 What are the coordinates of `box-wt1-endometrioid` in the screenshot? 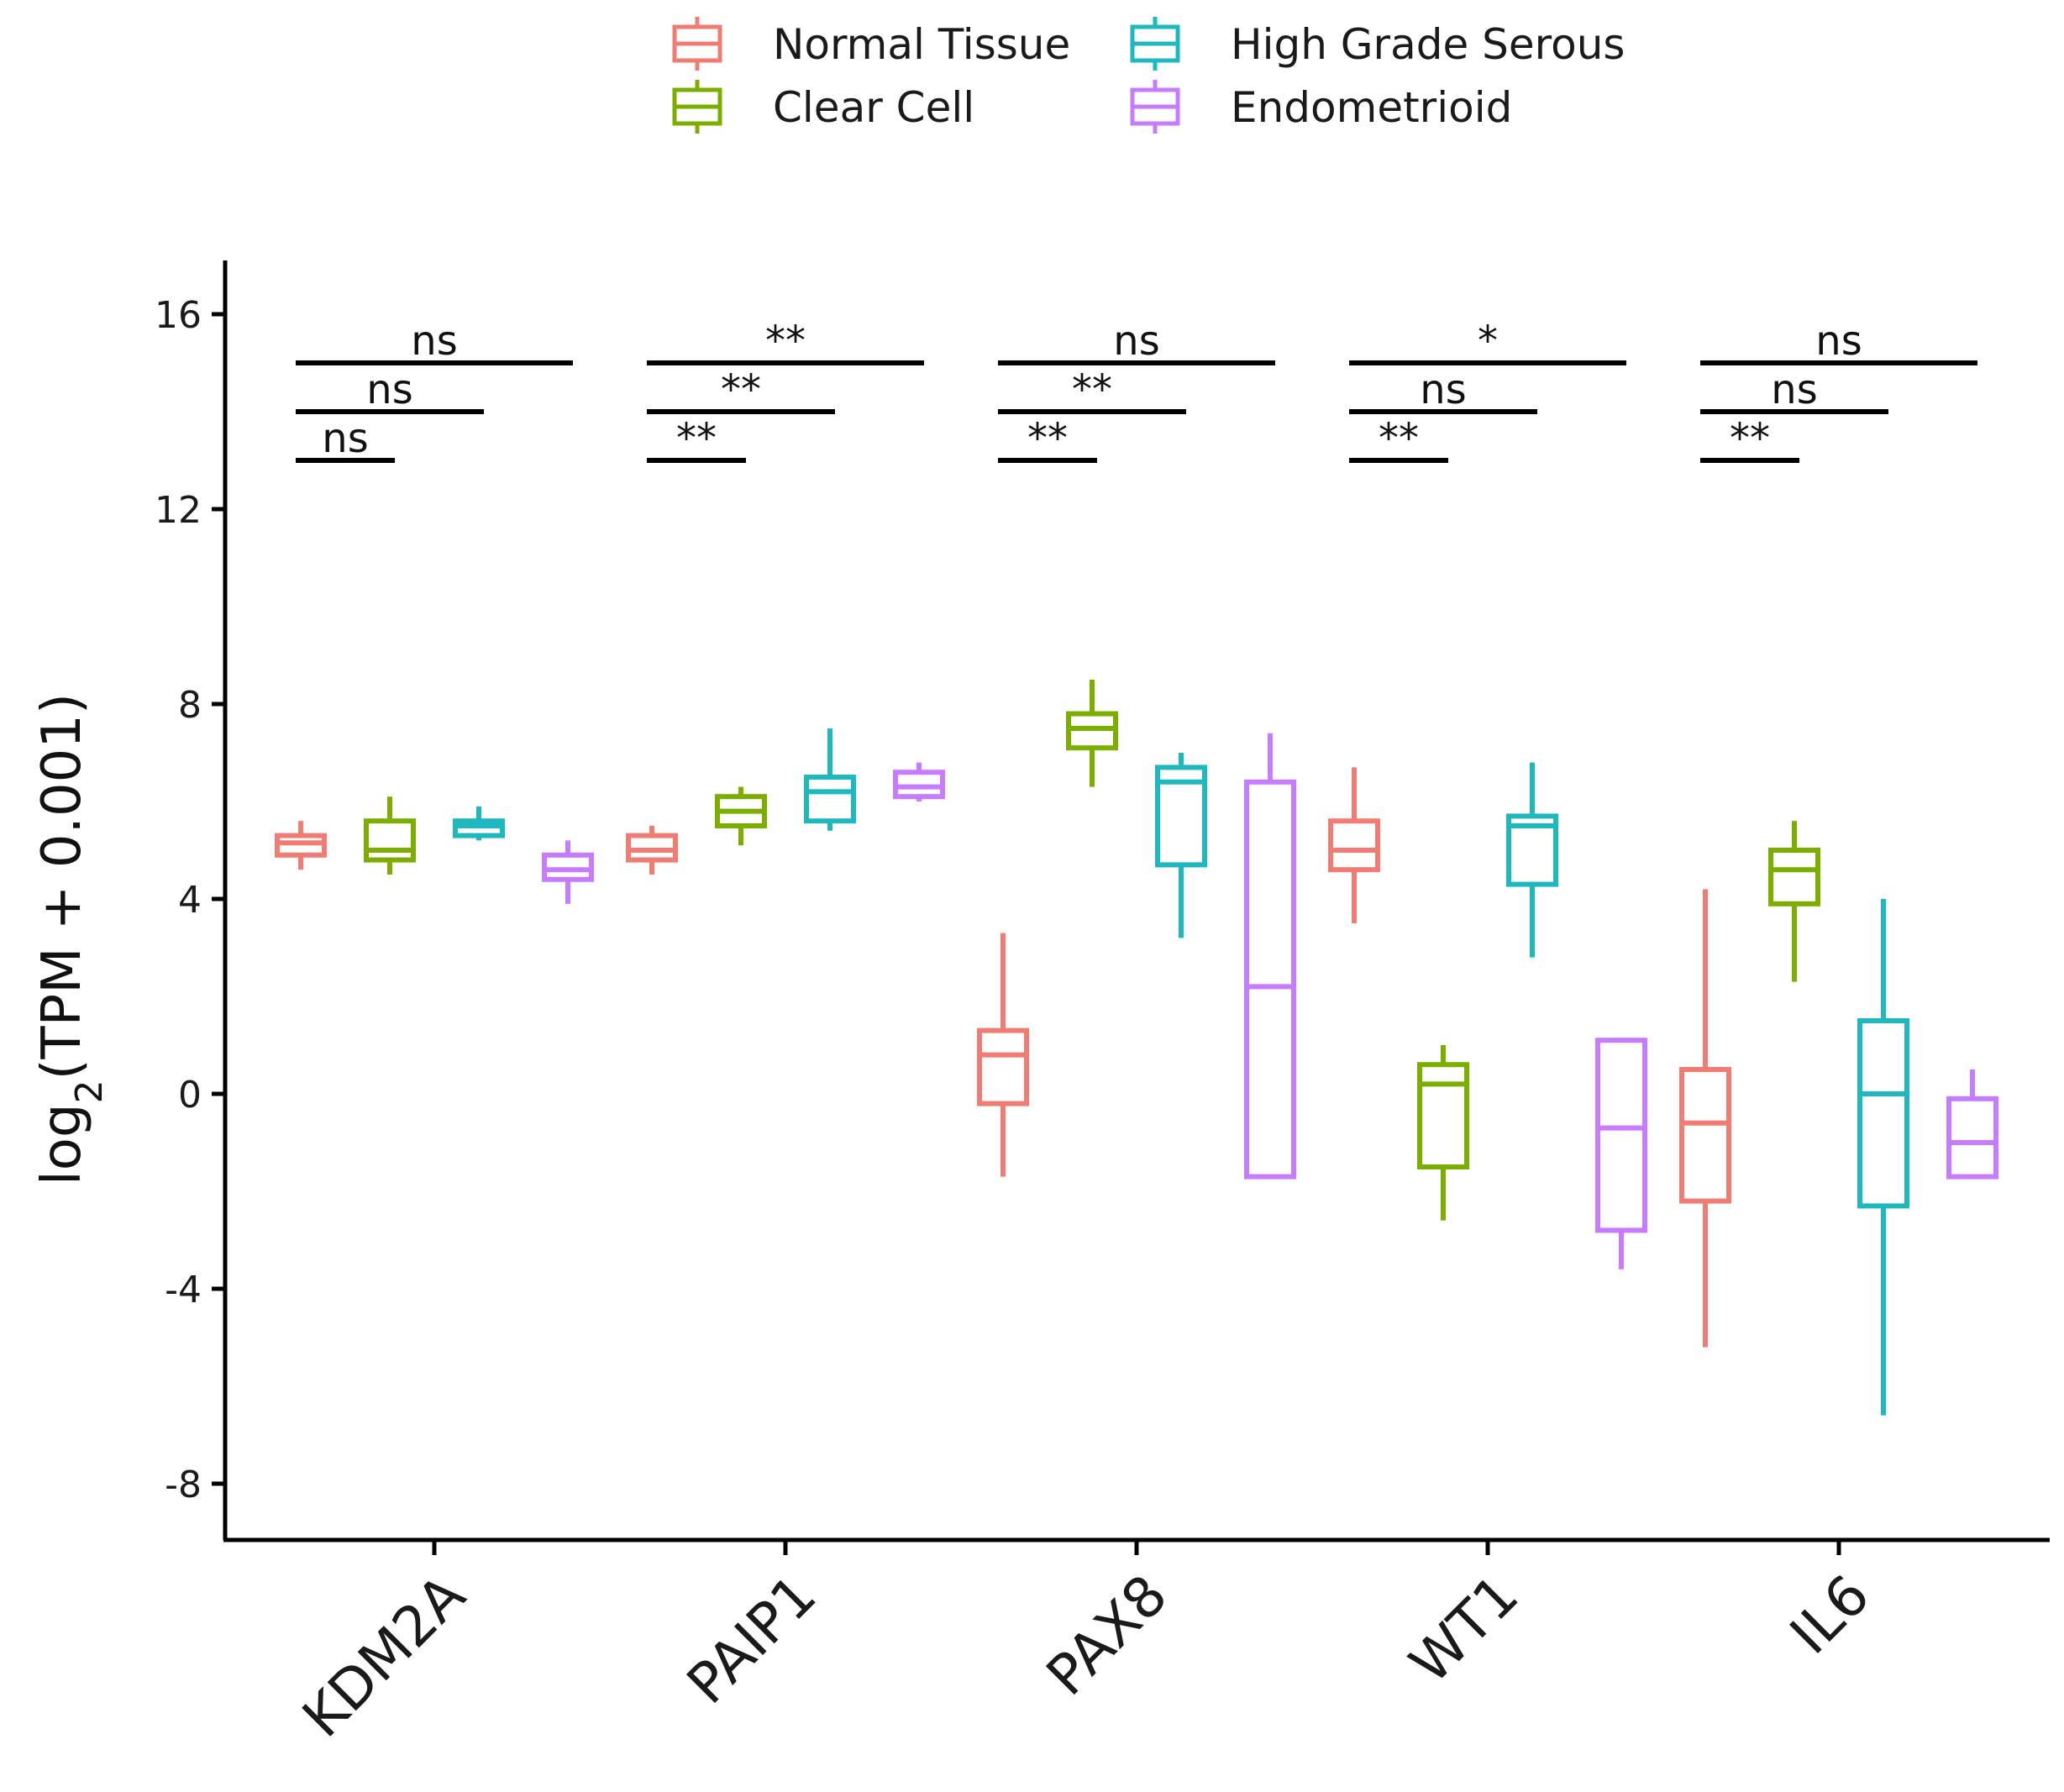 It's located at (1621, 1153).